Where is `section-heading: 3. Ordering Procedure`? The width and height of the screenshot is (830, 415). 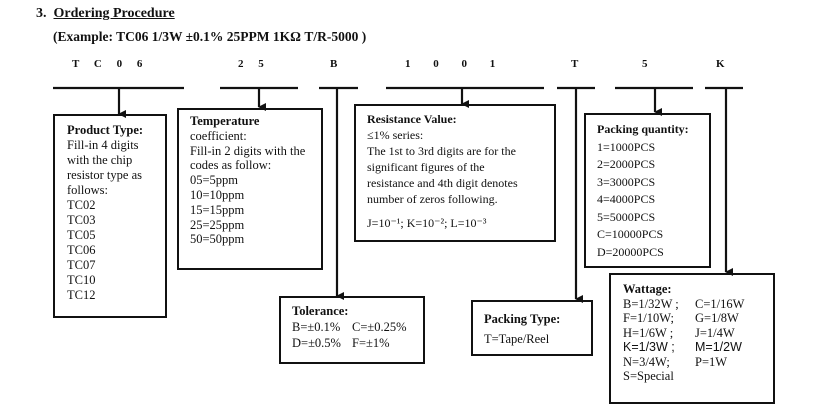
section-heading: 3. Ordering Procedure is located at coordinates (105, 14).